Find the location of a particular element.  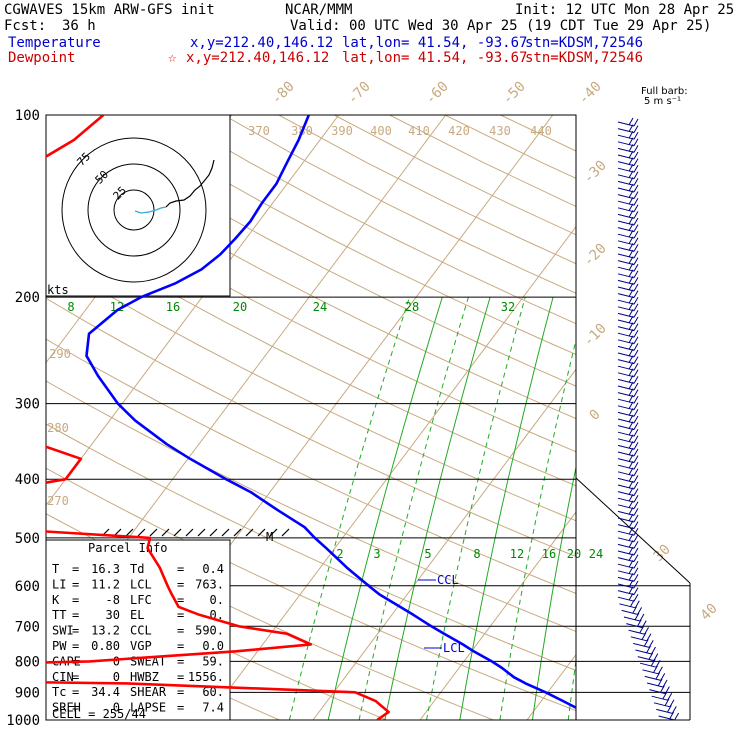

mixing-ratio-label: 24 is located at coordinates (596, 554).